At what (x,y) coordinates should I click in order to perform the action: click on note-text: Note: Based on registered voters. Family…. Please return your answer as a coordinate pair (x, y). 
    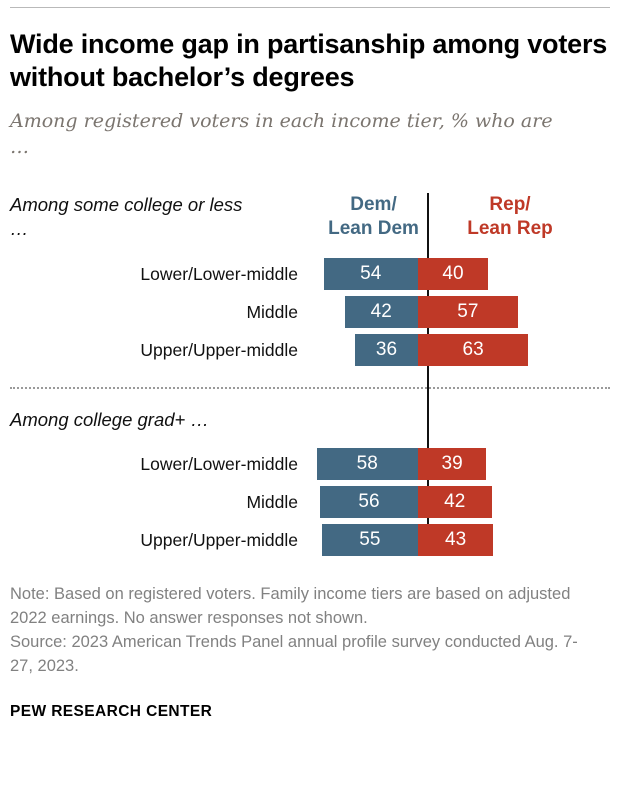
    Looking at the image, I should click on (290, 606).